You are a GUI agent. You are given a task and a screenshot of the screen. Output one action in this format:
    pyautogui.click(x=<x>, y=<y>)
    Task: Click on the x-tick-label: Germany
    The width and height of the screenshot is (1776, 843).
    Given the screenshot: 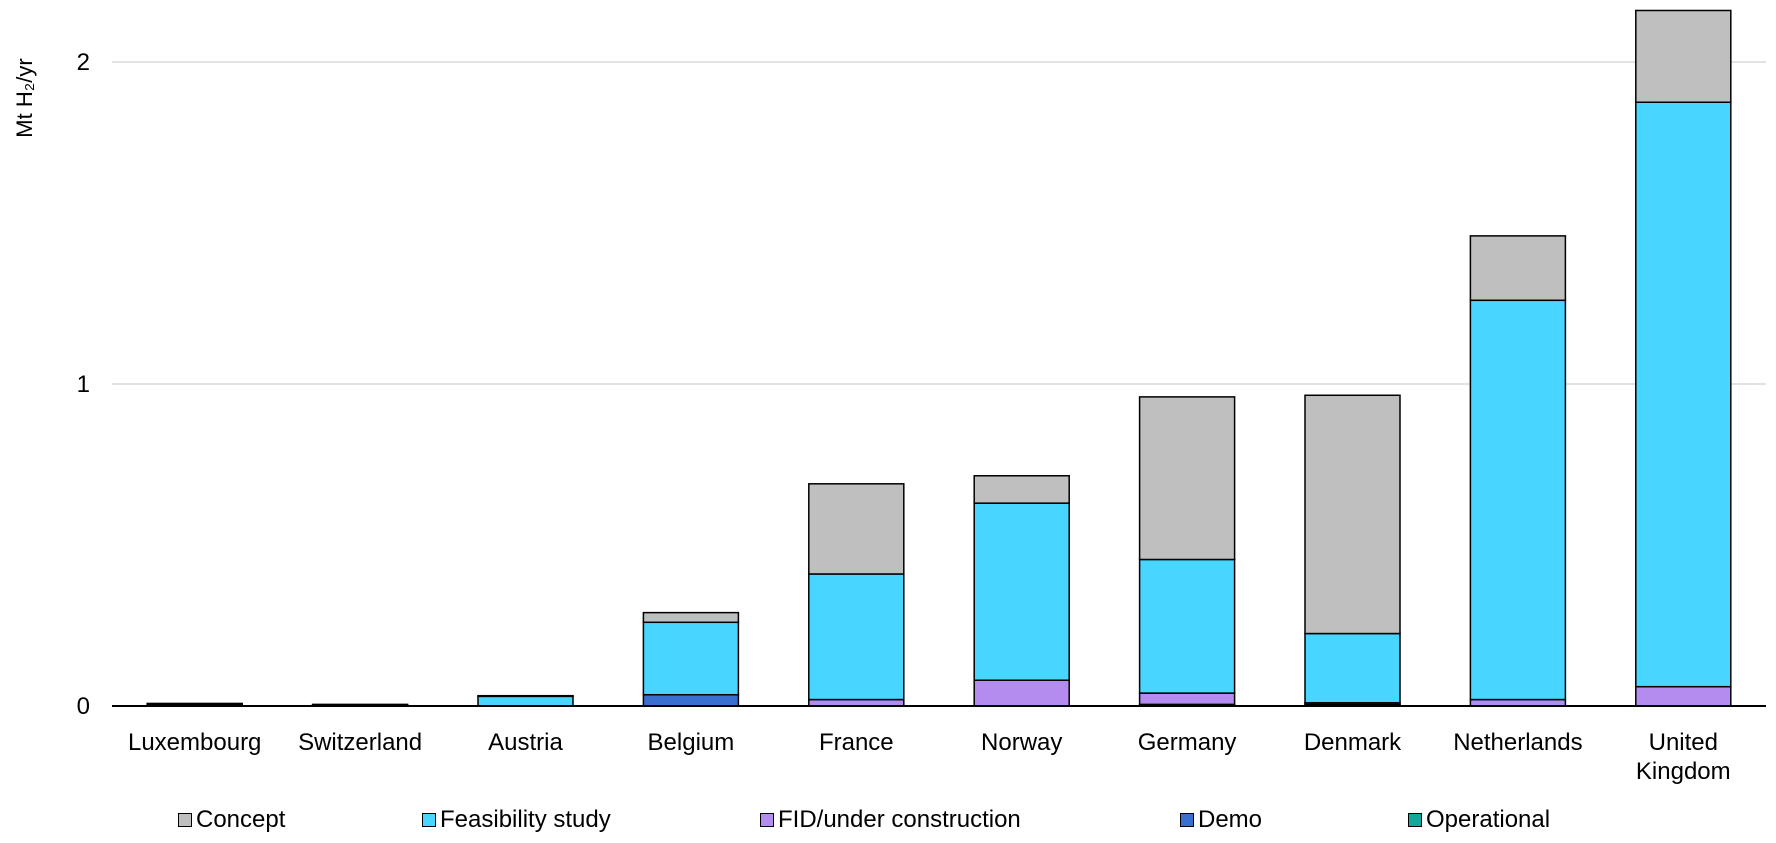 What is the action you would take?
    pyautogui.click(x=1187, y=742)
    